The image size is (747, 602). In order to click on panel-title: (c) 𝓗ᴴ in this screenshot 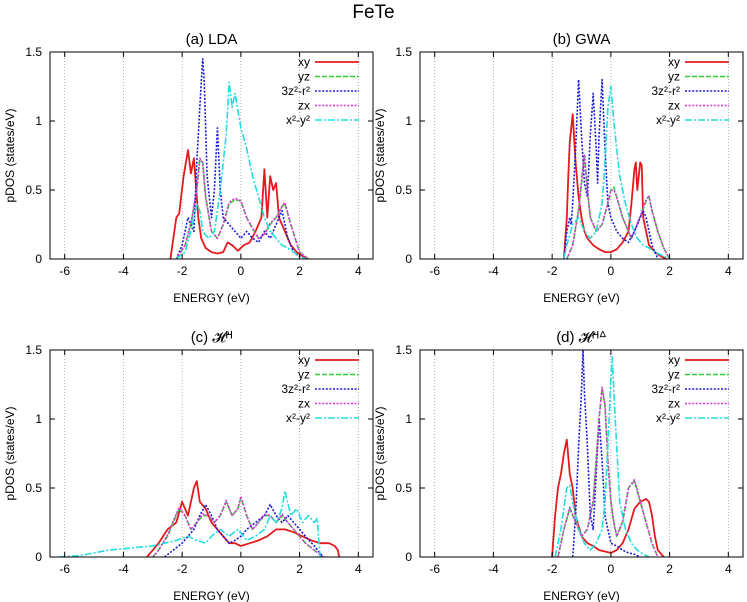, I will do `click(212, 337)`.